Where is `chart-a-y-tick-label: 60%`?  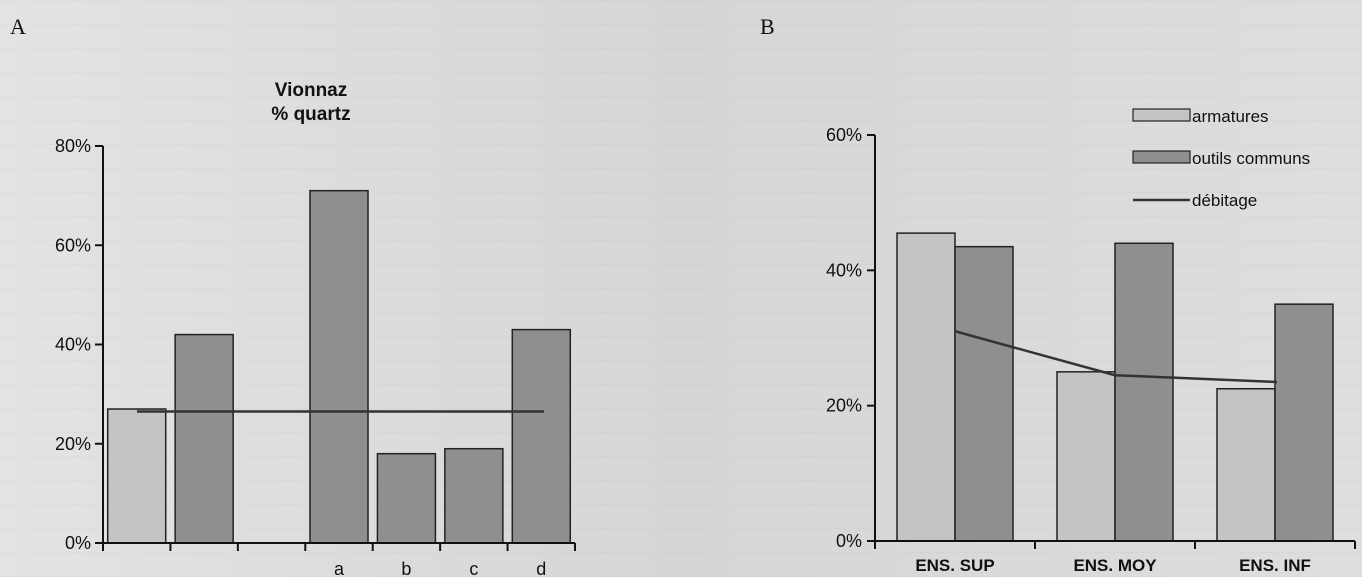 chart-a-y-tick-label: 60% is located at coordinates (73, 245).